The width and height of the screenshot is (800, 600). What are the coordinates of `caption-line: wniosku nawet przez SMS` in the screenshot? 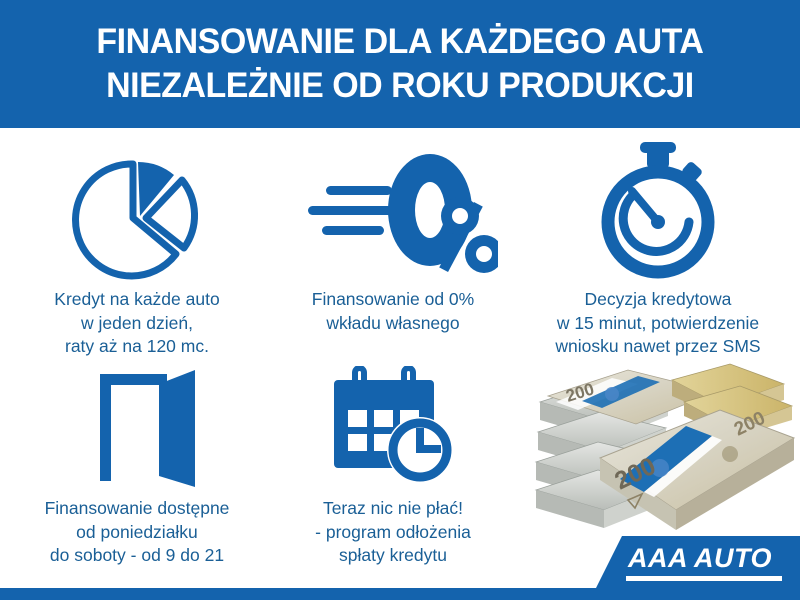 It's located at (658, 346).